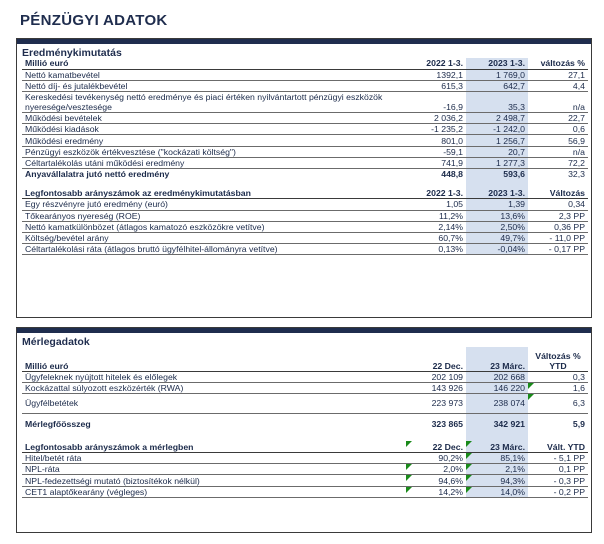 This screenshot has height=544, width=604. I want to click on value-change: 22,7, so click(558, 118).